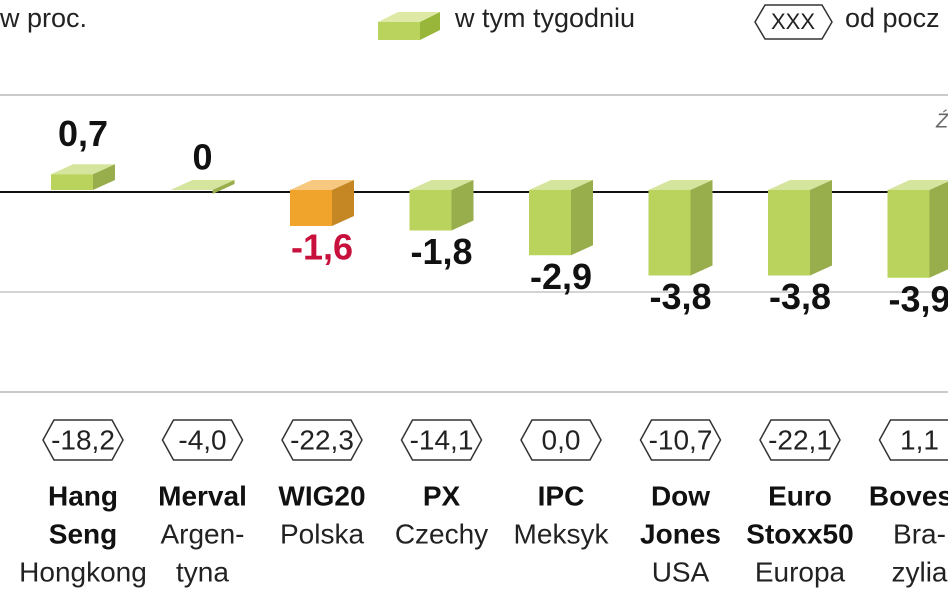  I want to click on country-name: Bra-, so click(919, 533).